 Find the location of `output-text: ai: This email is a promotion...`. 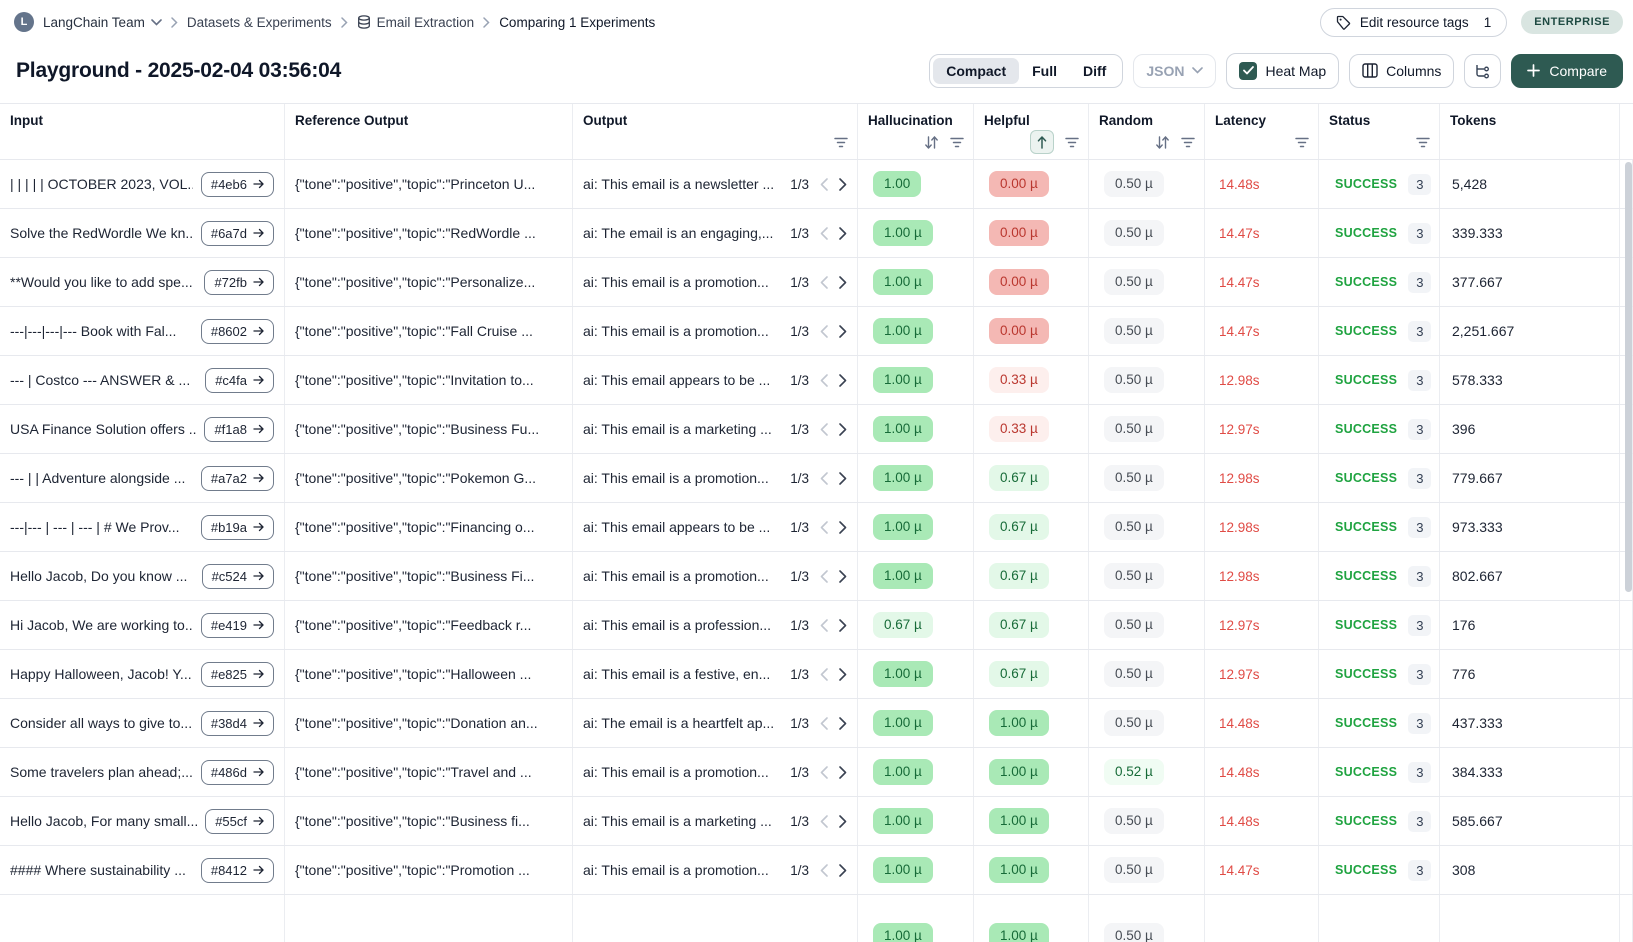

output-text: ai: This email is a promotion... is located at coordinates (676, 772).